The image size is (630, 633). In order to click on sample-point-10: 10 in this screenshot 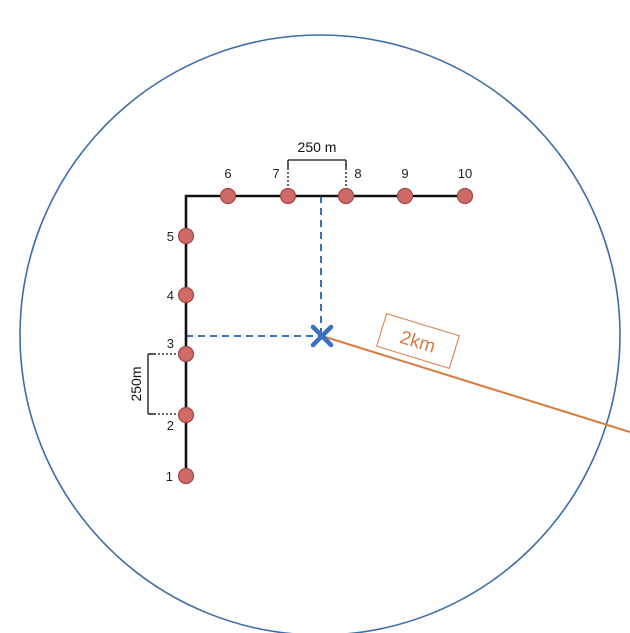, I will do `click(465, 185)`.